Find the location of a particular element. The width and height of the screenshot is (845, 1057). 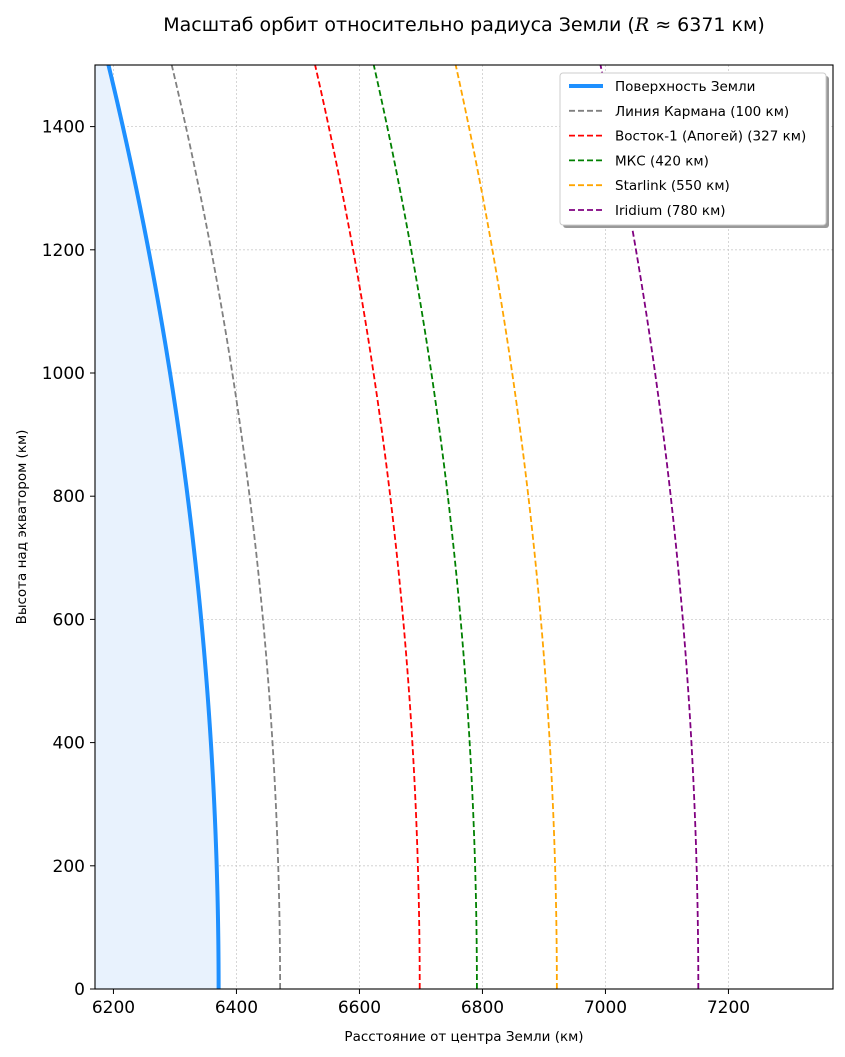

y-tick-label: 1200 is located at coordinates (63, 251).